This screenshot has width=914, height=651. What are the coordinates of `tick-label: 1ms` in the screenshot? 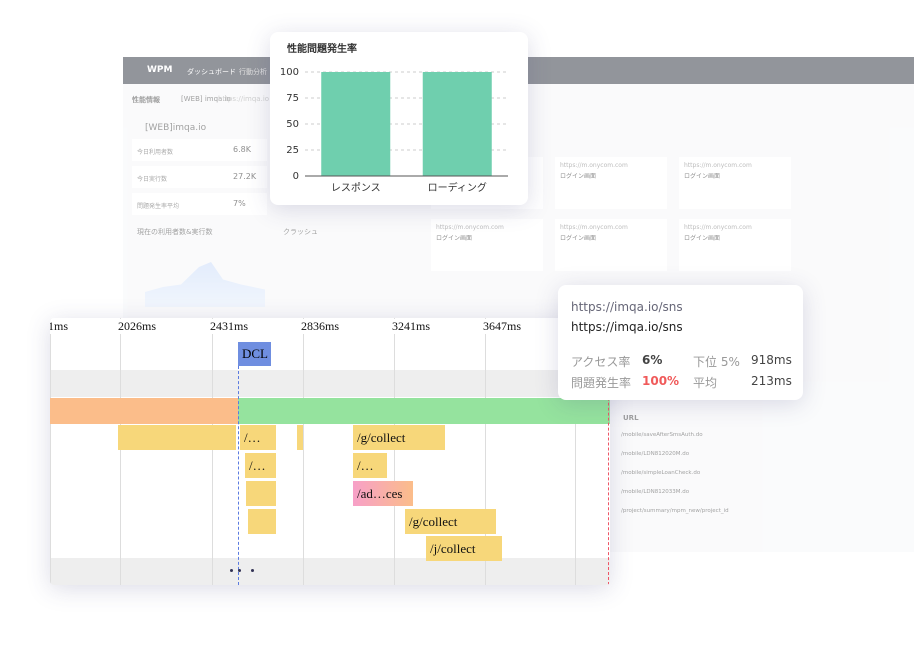 It's located at (59, 326).